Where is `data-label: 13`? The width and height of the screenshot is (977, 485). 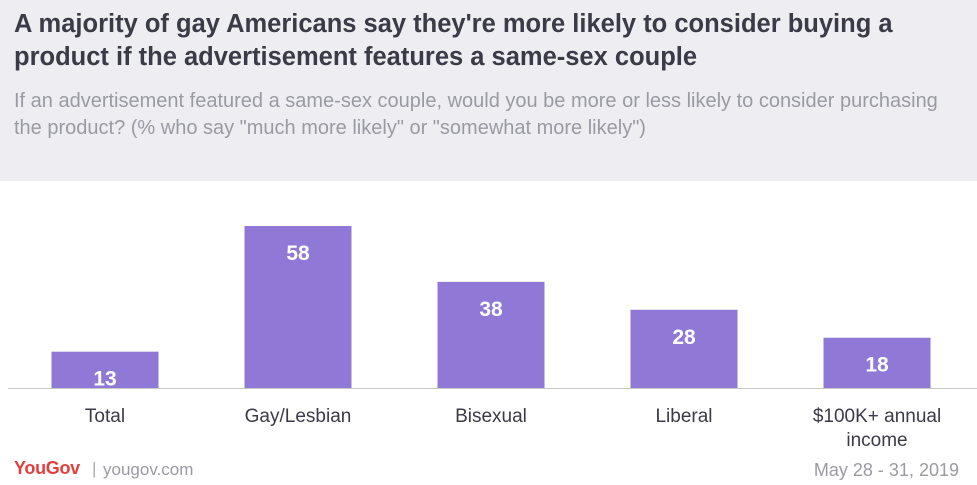 data-label: 13 is located at coordinates (104, 379).